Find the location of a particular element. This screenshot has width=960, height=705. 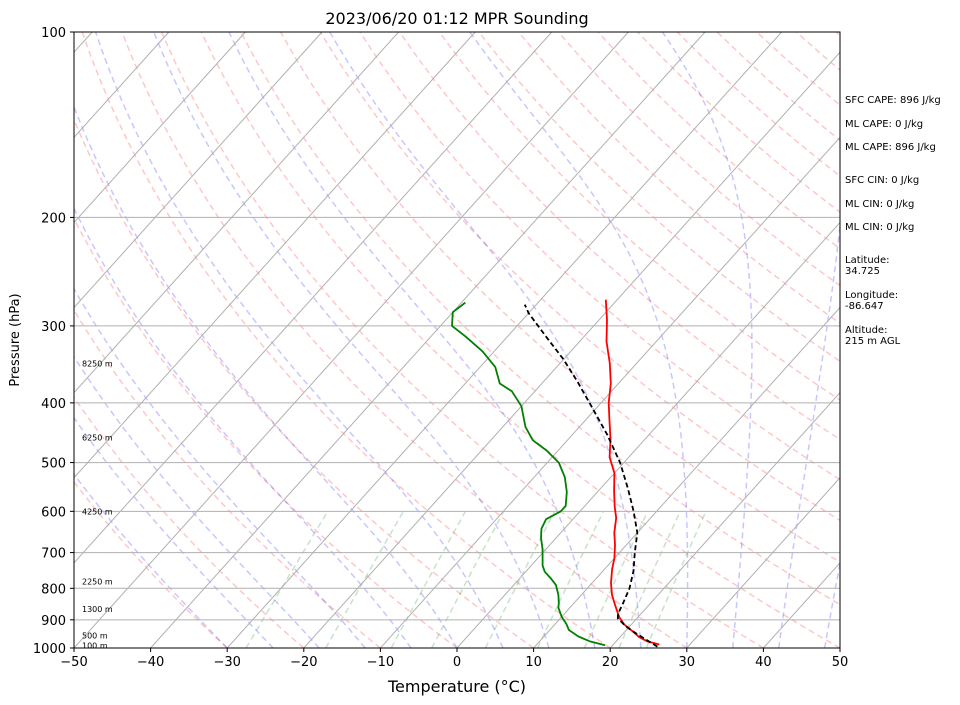

y-tick-label: 1000 is located at coordinates (49, 649).